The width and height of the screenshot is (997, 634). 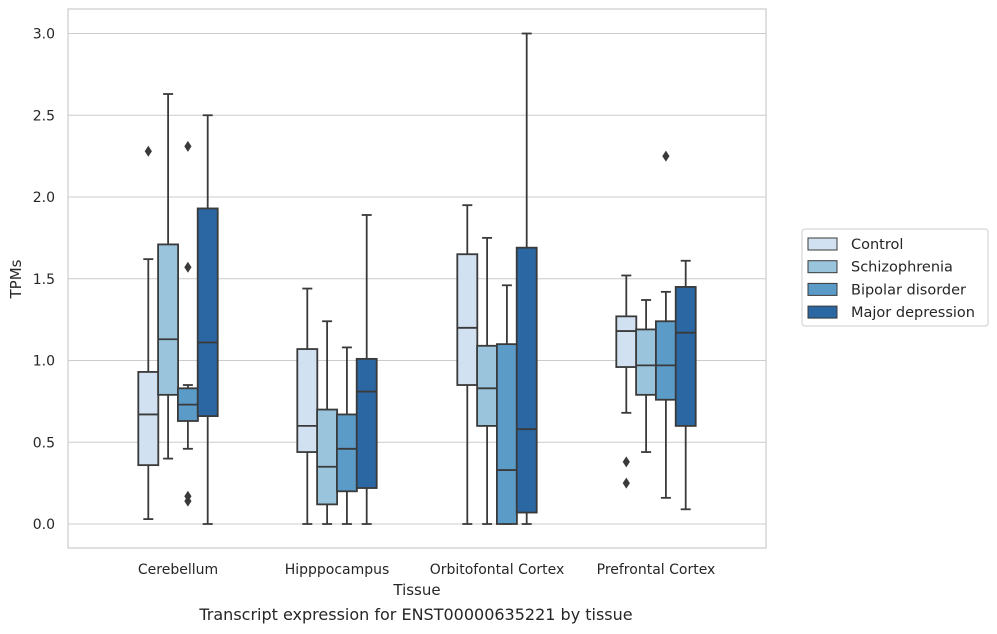 I want to click on legend-label: Major depression, so click(x=913, y=313).